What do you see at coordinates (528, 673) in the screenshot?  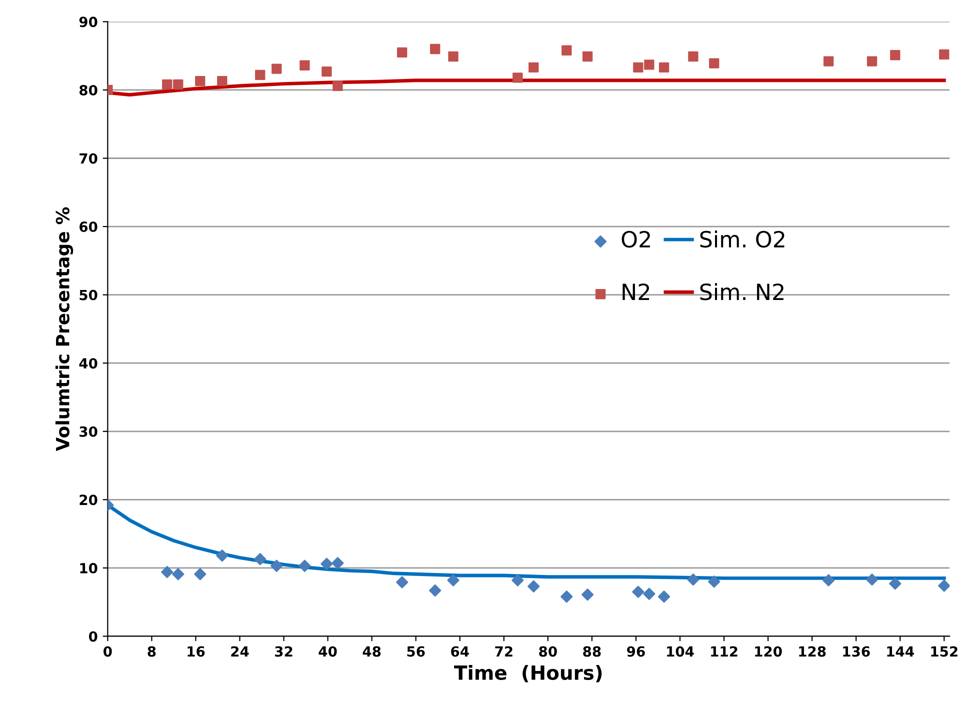 I see `x-axis-title: Time (Hours)` at bounding box center [528, 673].